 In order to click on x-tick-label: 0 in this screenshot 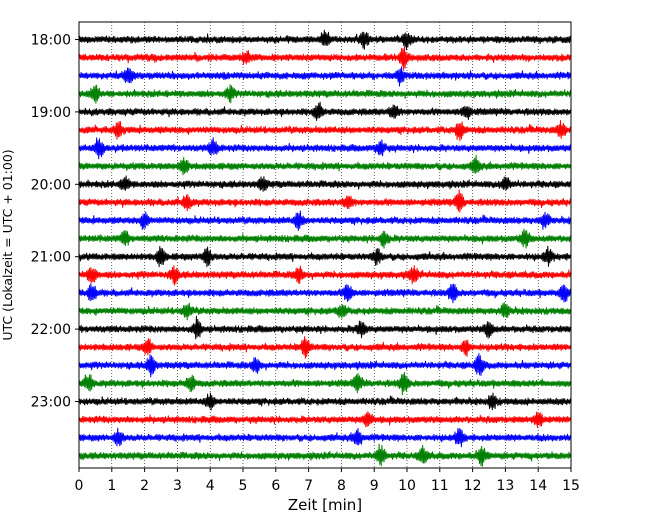, I will do `click(79, 486)`.